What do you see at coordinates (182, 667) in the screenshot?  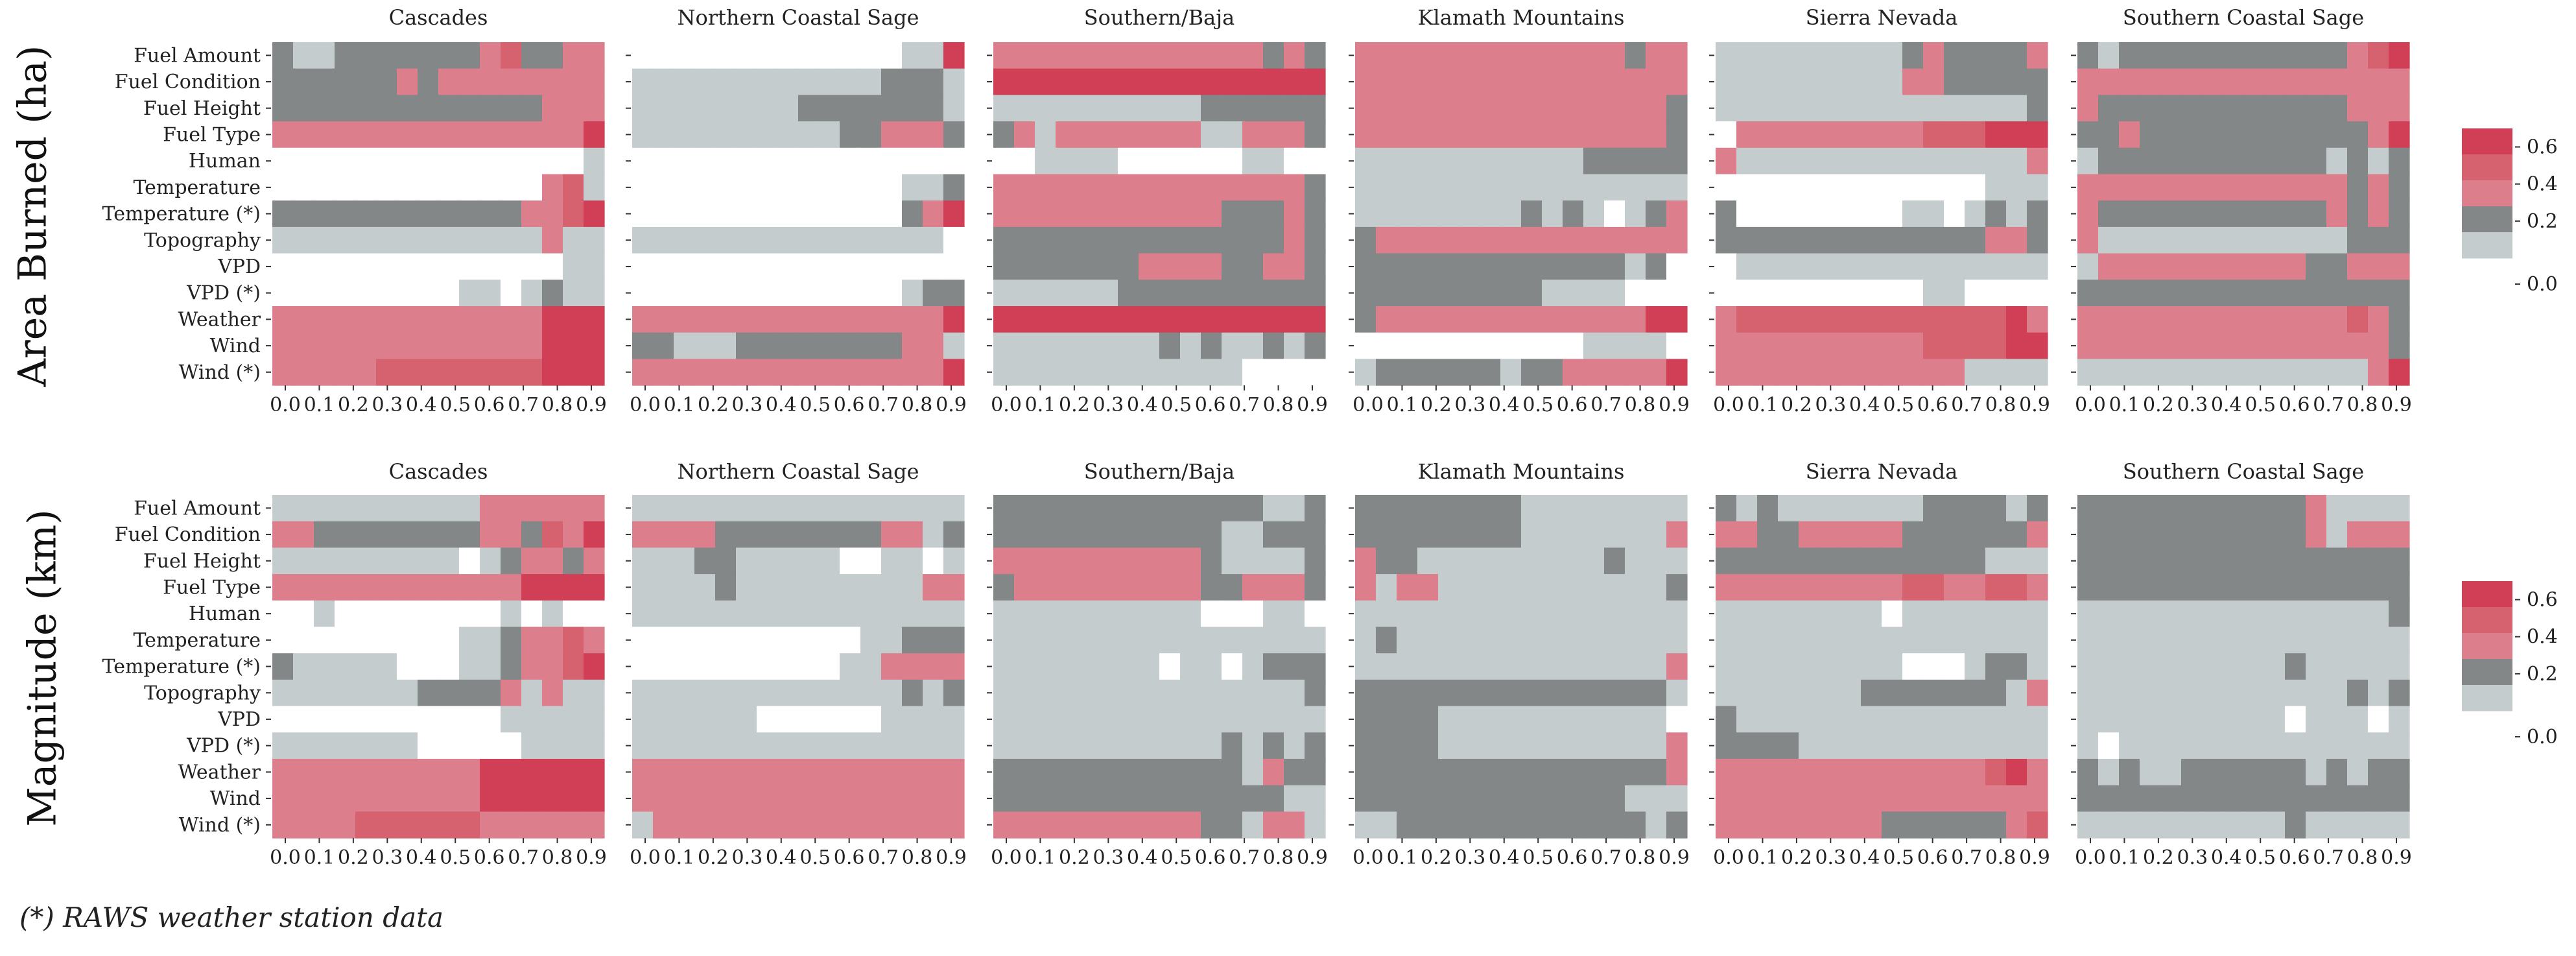 I see `y-tick-label: Temperature (*)` at bounding box center [182, 667].